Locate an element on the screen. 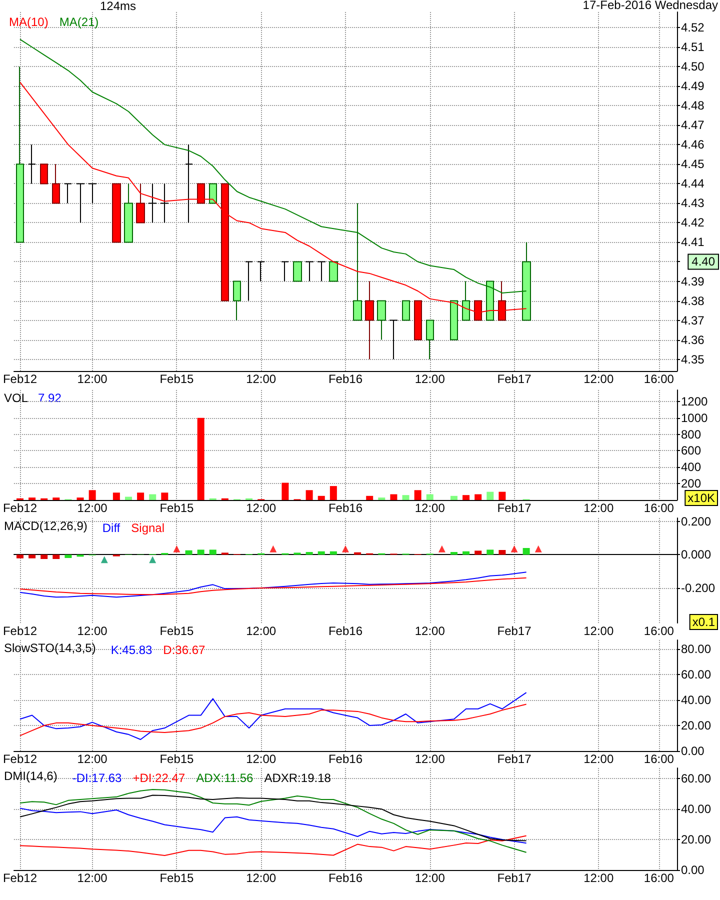 The height and width of the screenshot is (900, 720). y-tick-label: 4.48 is located at coordinates (693, 105).